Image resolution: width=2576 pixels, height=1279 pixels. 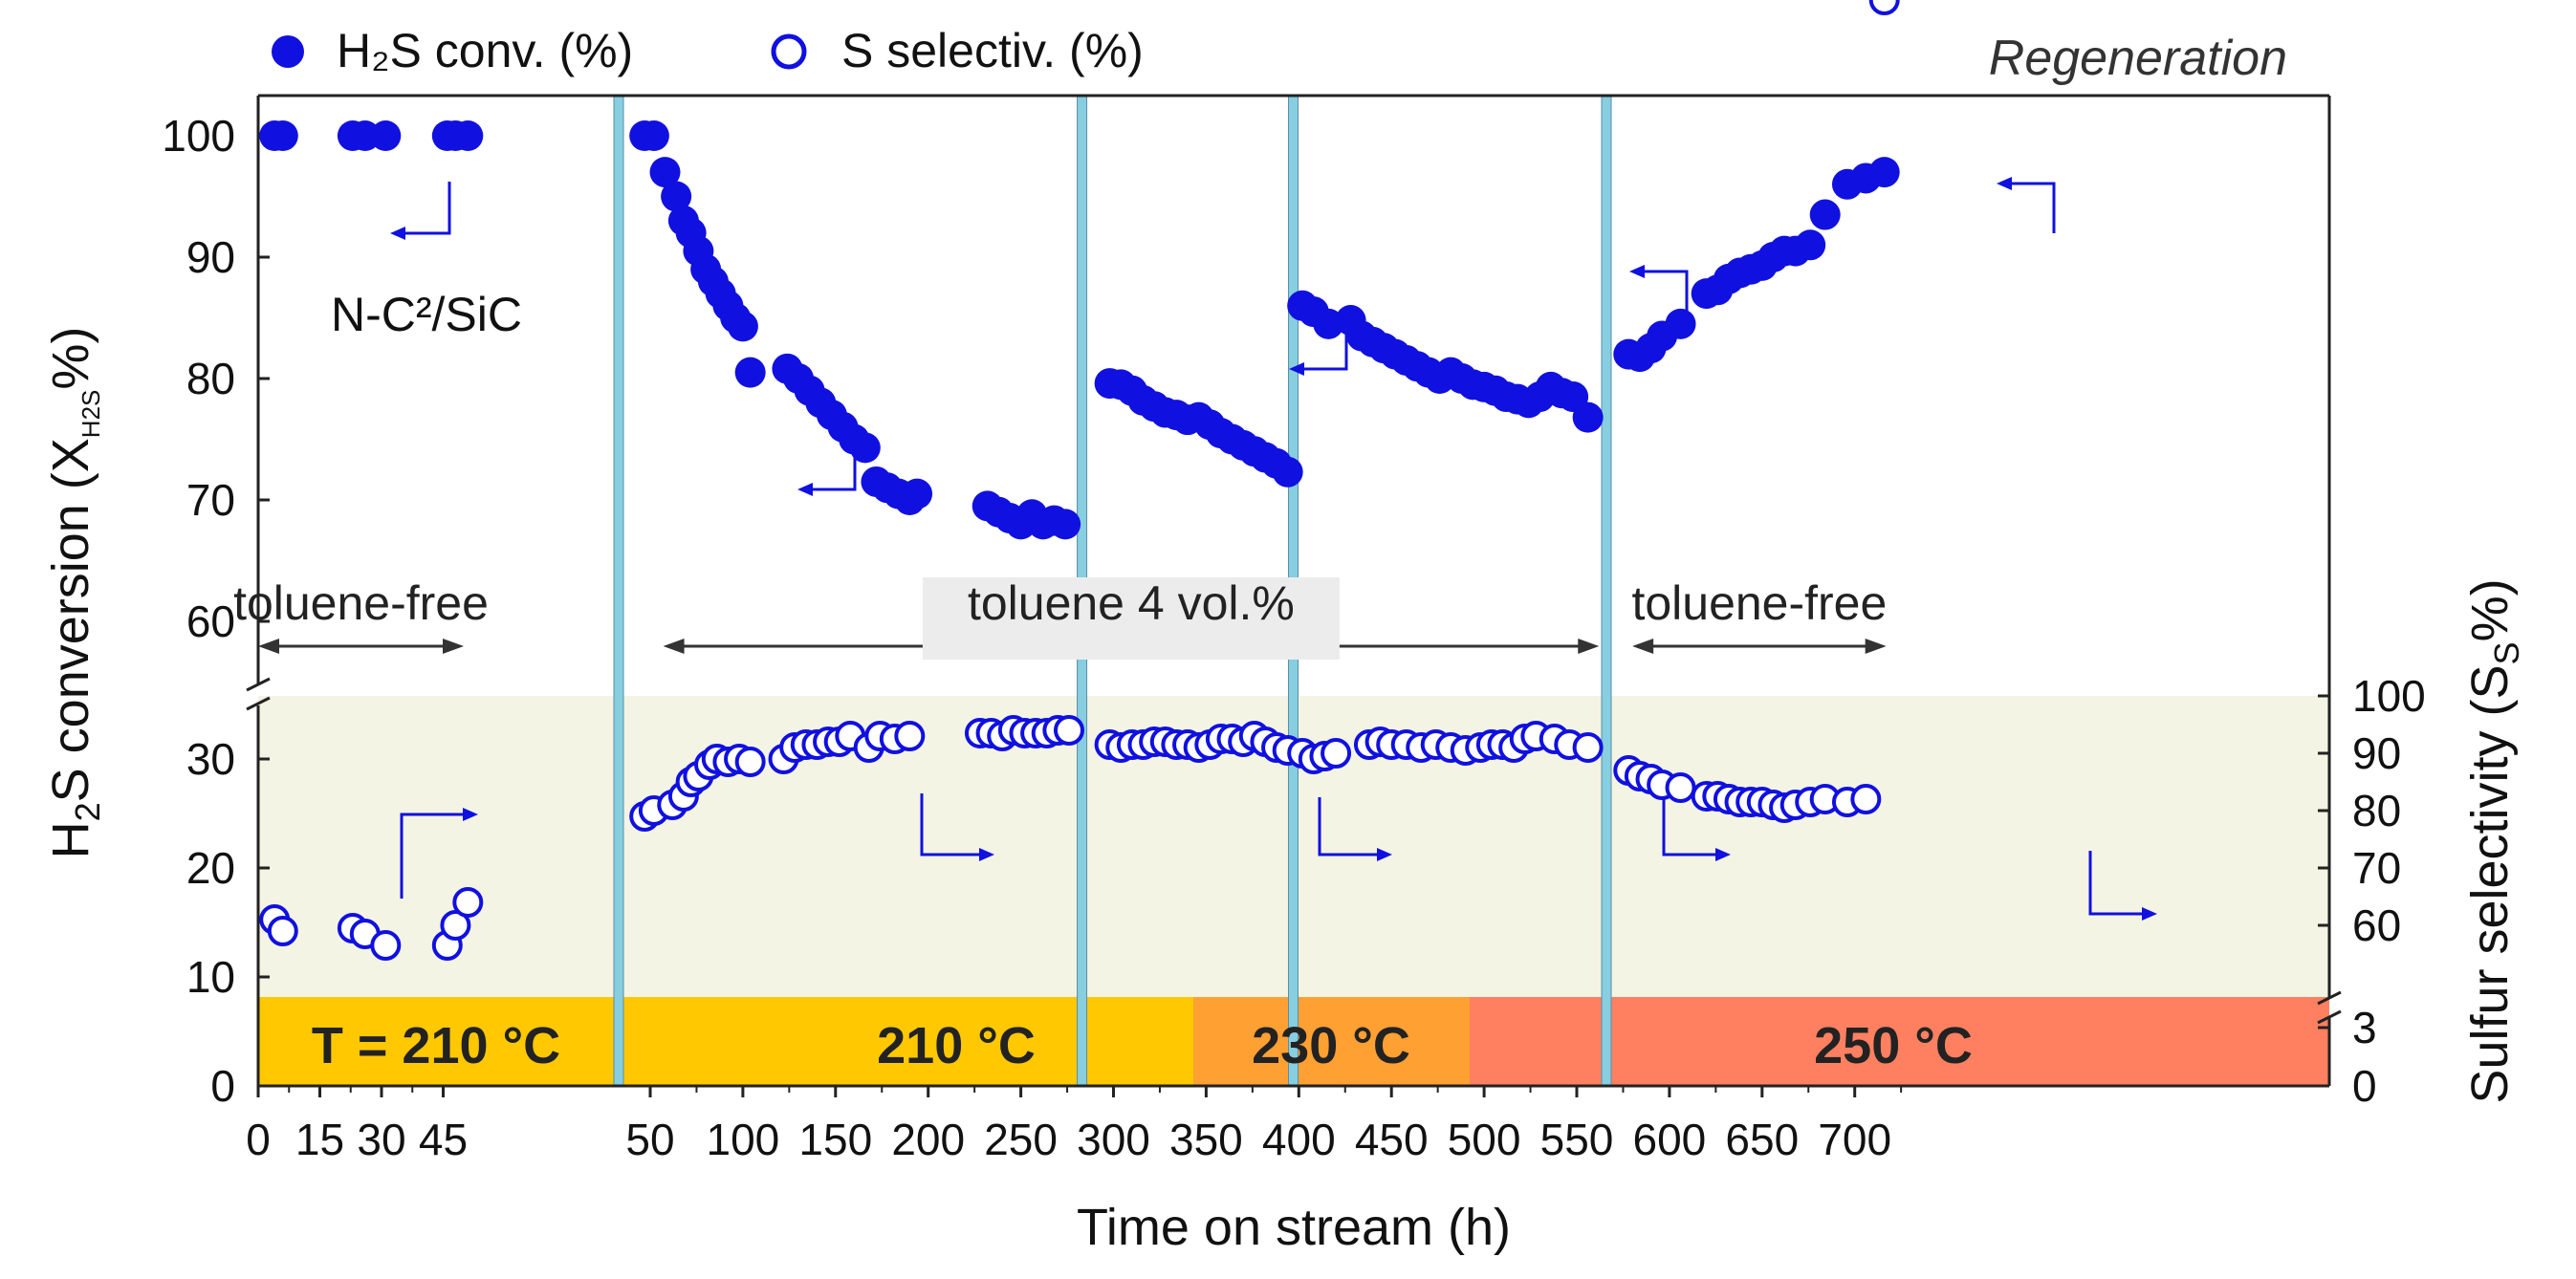 I want to click on x-axis-label: Time on stream (h), so click(x=1294, y=1227).